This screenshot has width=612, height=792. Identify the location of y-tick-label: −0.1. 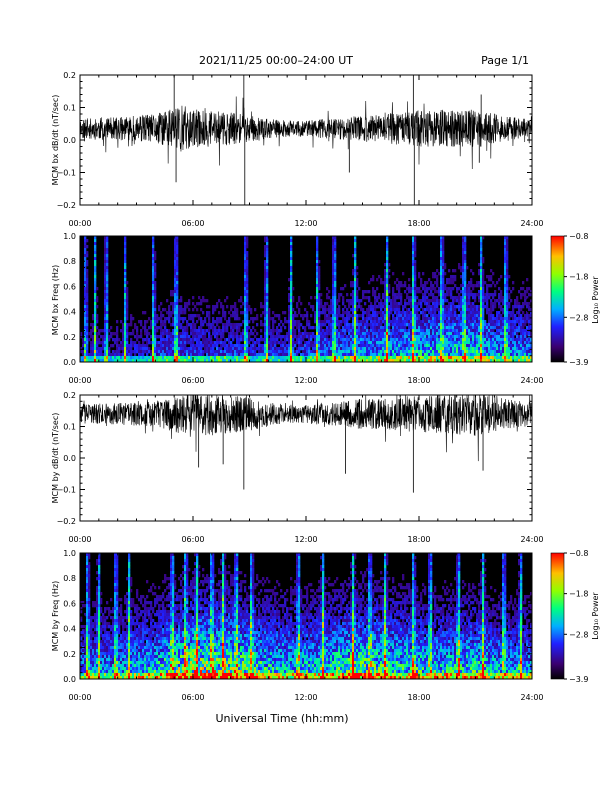
(66, 490).